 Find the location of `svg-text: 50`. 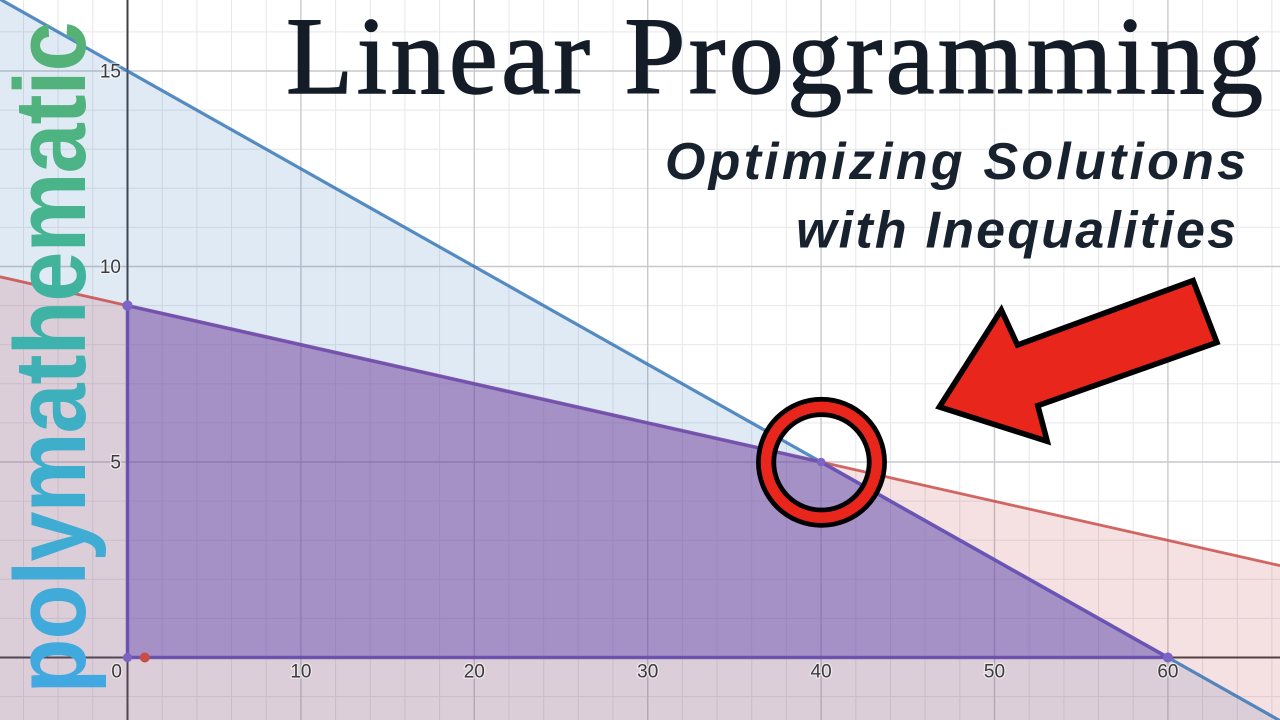

svg-text: 50 is located at coordinates (994, 671).